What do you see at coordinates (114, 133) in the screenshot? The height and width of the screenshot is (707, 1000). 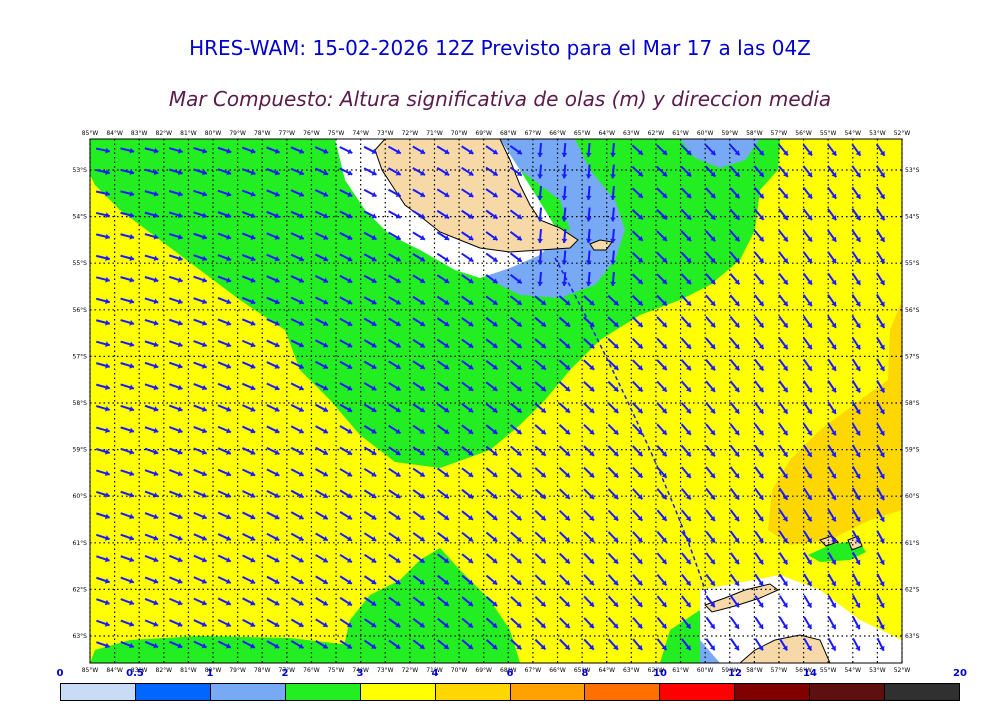 I see `longitude-label: 84°W` at bounding box center [114, 133].